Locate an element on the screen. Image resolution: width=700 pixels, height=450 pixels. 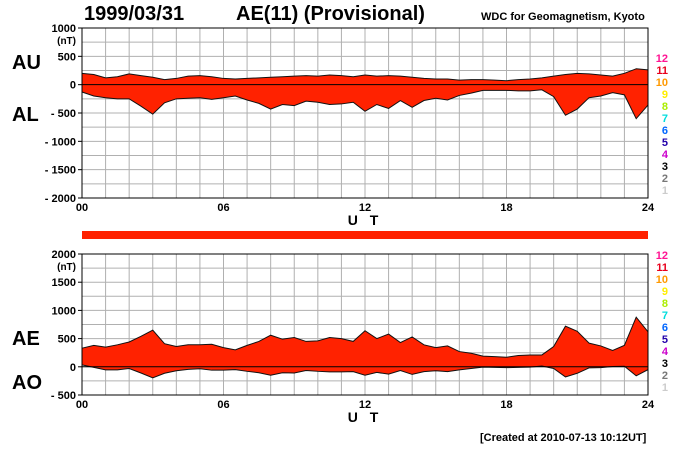
label-ao: AO is located at coordinates (27, 383).